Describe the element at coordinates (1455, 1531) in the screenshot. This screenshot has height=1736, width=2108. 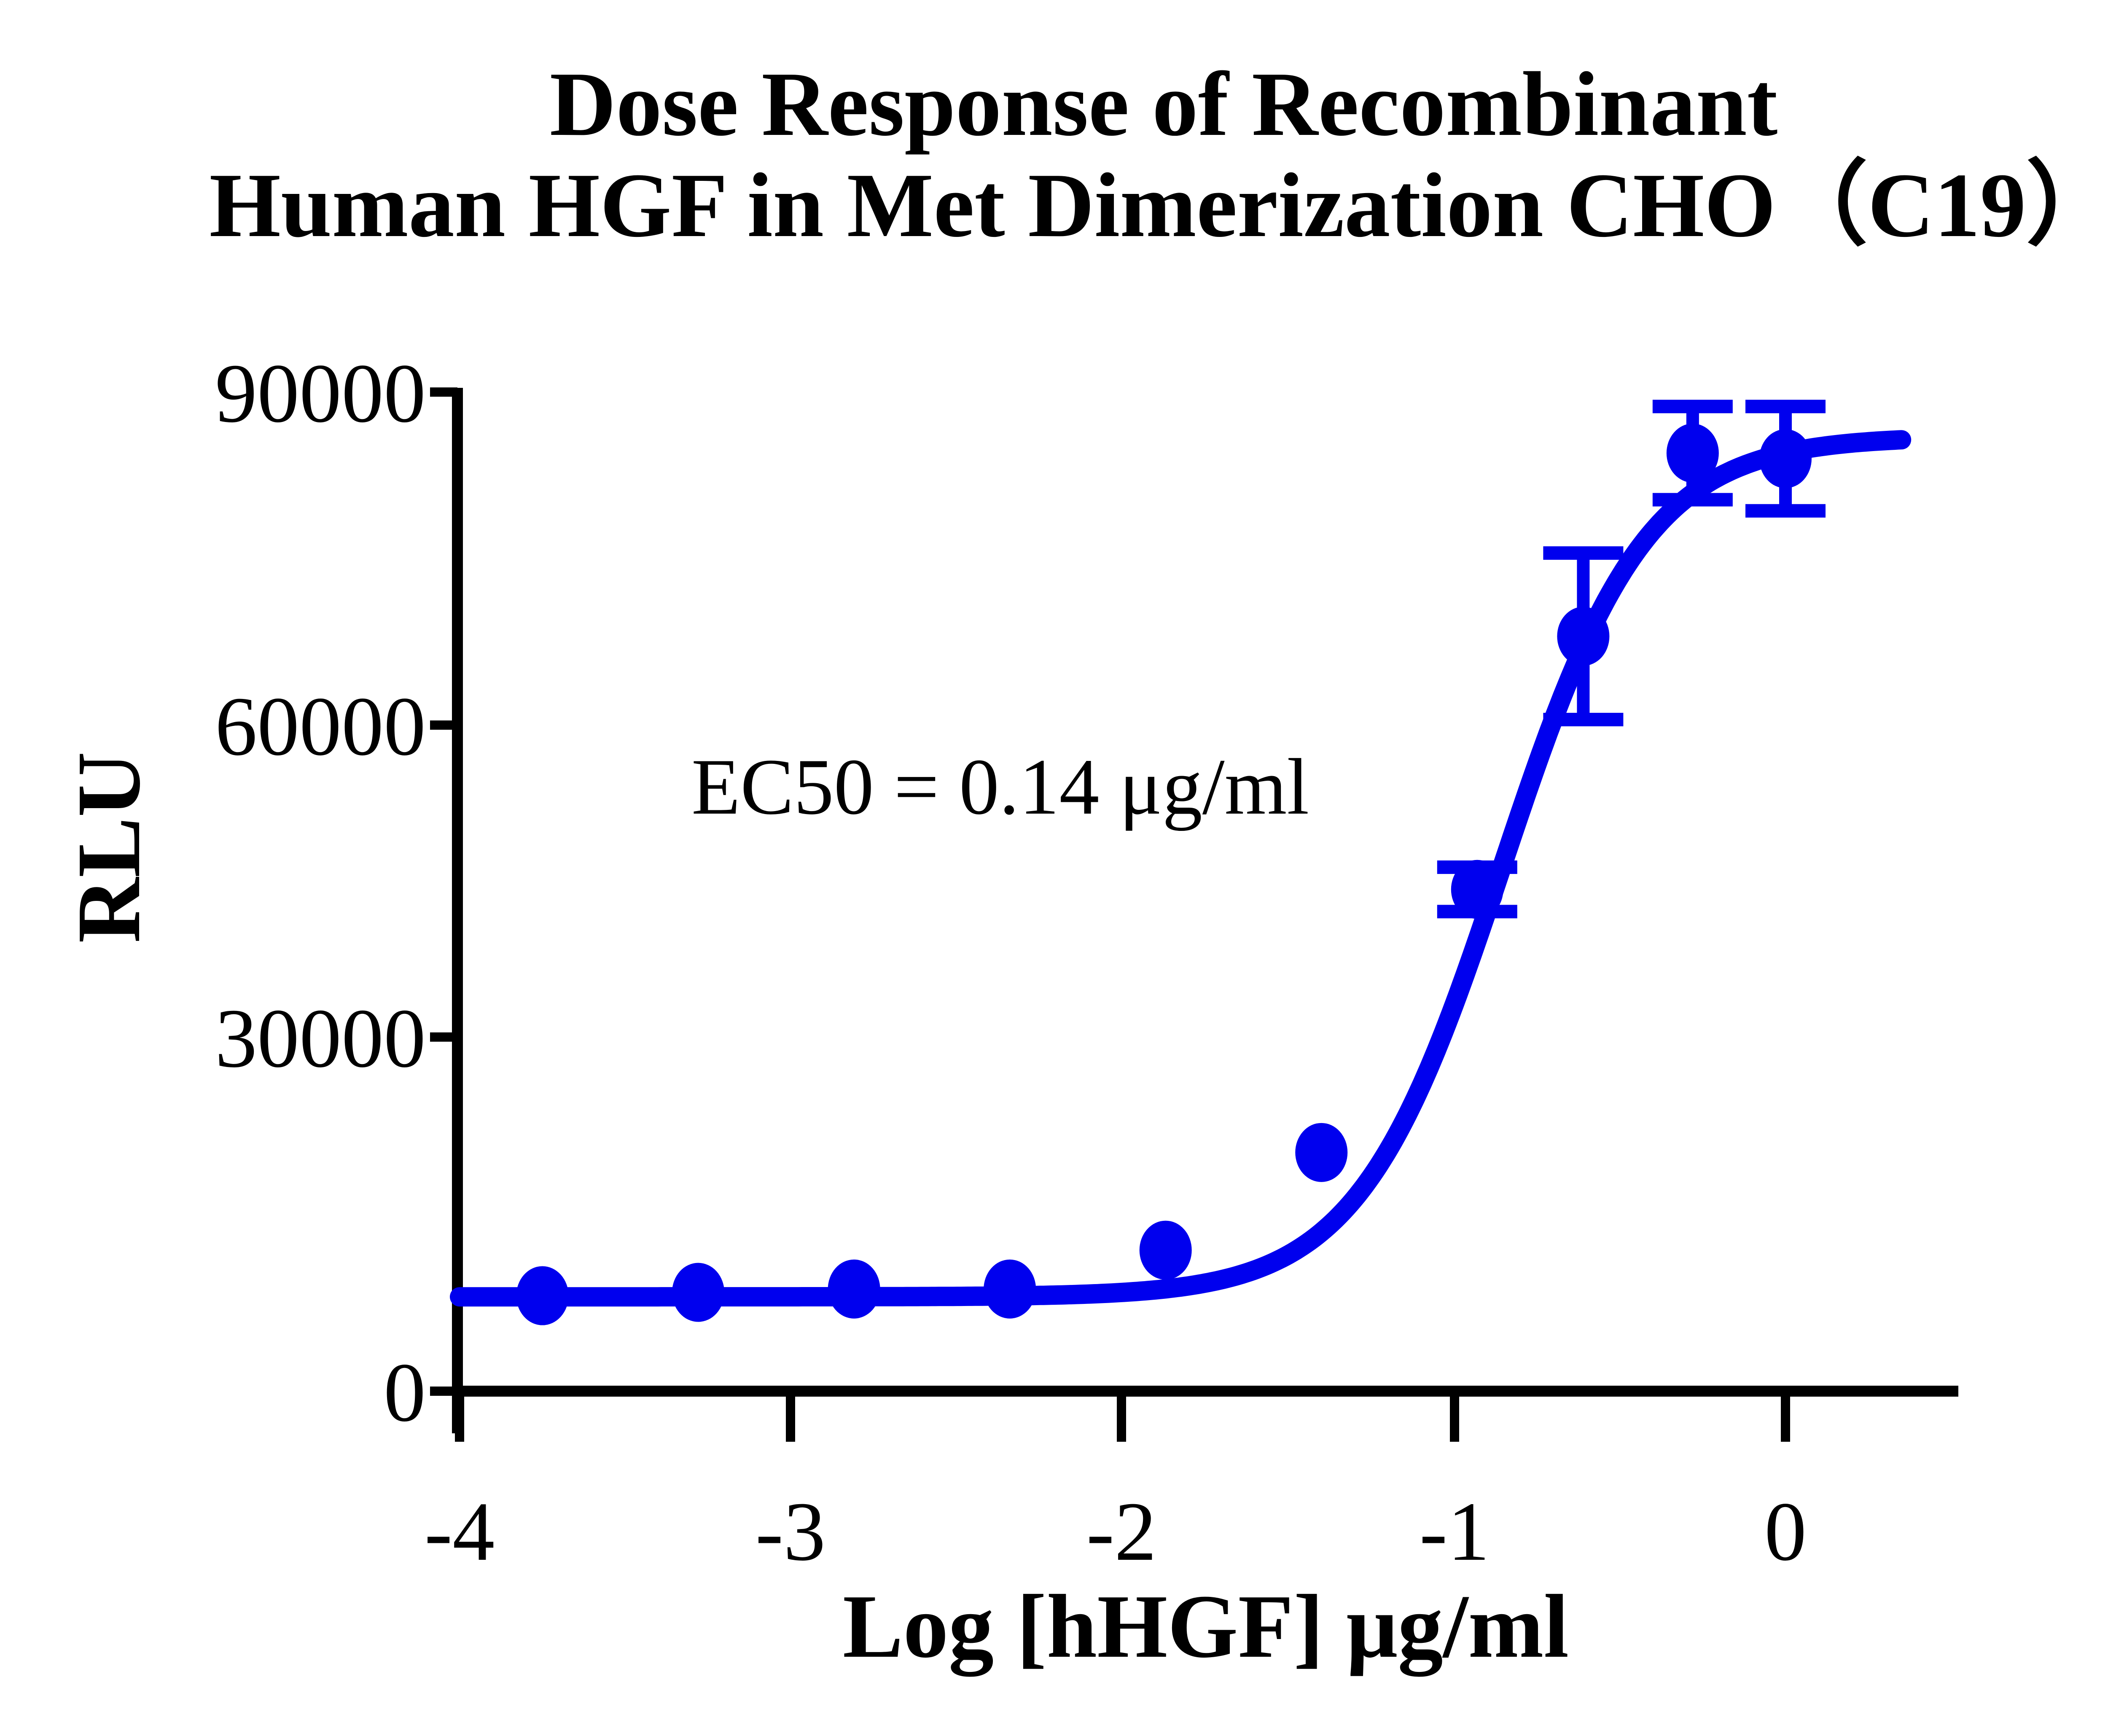
I see `x-tick-label-minus1: -1` at that location.